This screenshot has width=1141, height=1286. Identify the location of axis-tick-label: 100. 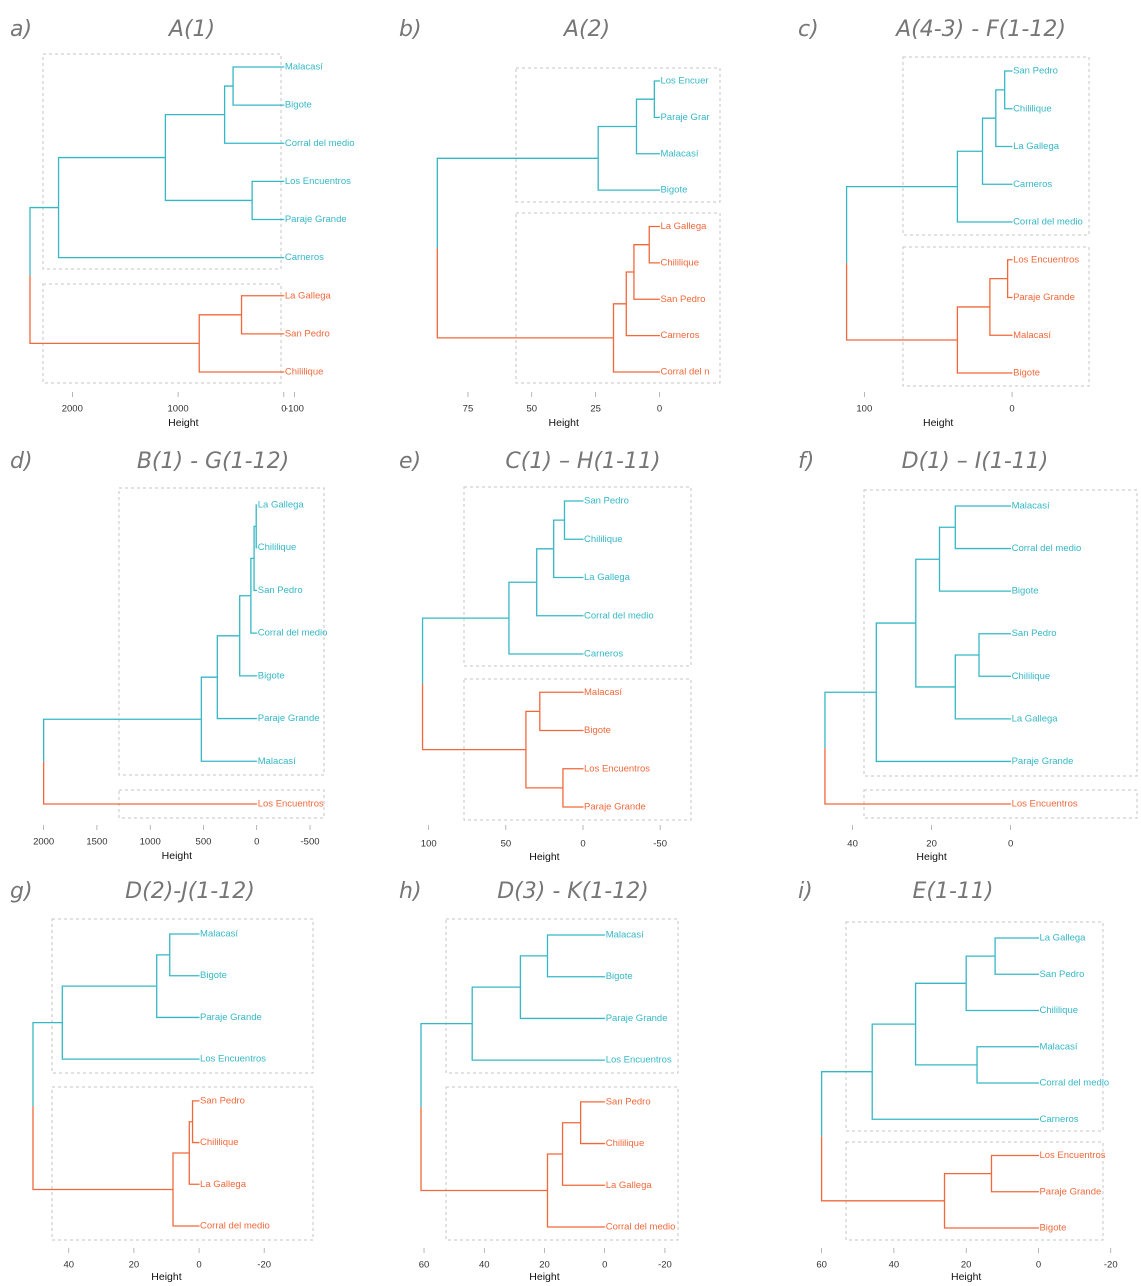
(429, 844).